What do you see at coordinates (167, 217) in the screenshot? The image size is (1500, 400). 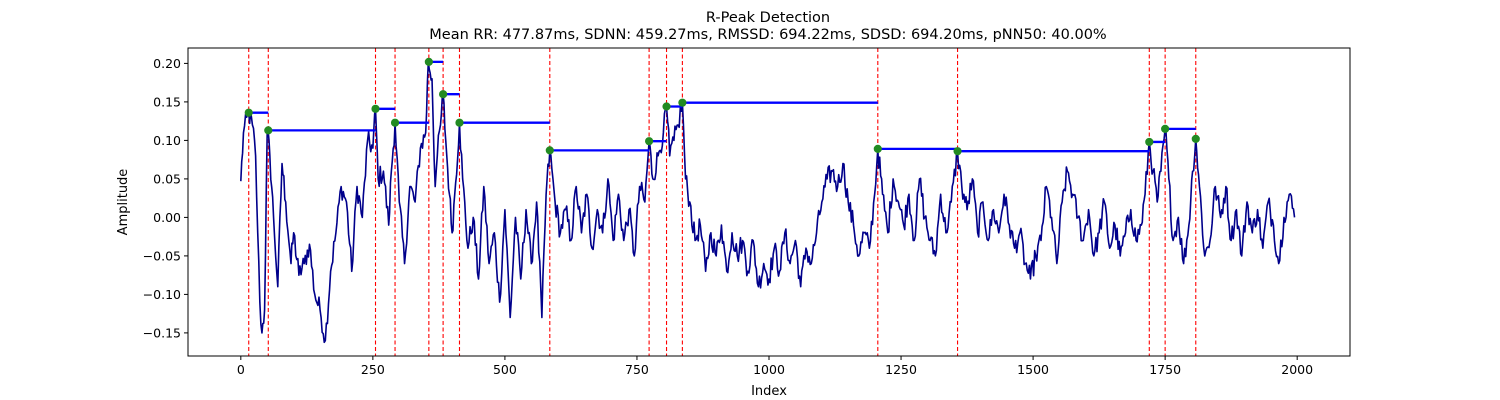 I see `y-tick-label: 0.00` at bounding box center [167, 217].